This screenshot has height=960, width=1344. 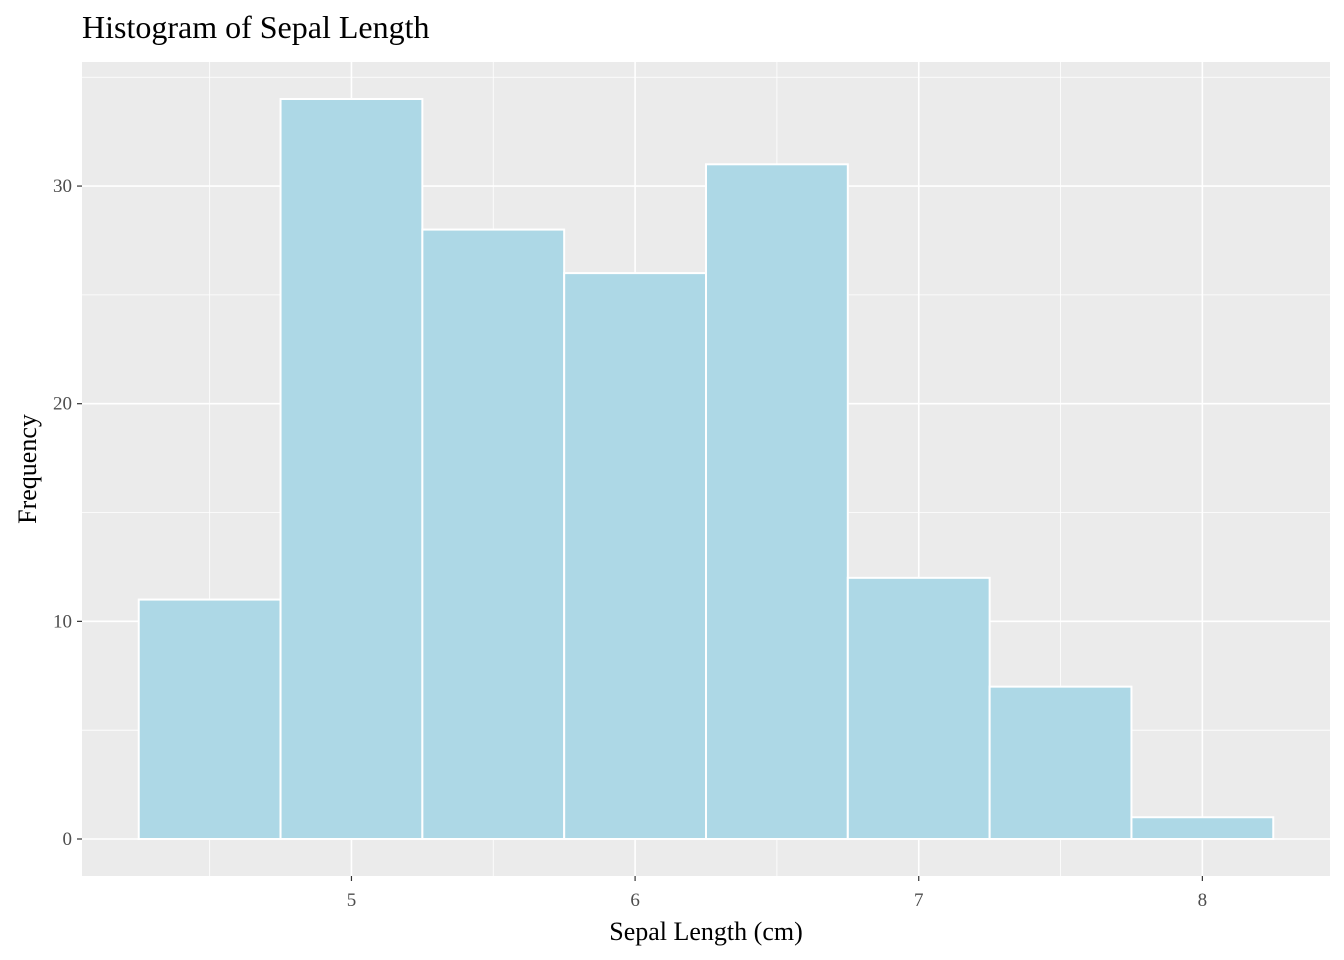 What do you see at coordinates (352, 900) in the screenshot?
I see `x-tick-label-0: 5` at bounding box center [352, 900].